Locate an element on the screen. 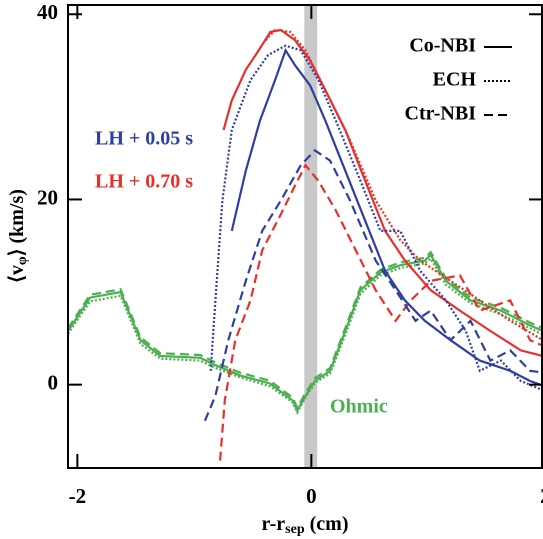 Image resolution: width=543 pixels, height=539 pixels. x-tick-label: 0 is located at coordinates (311, 496).